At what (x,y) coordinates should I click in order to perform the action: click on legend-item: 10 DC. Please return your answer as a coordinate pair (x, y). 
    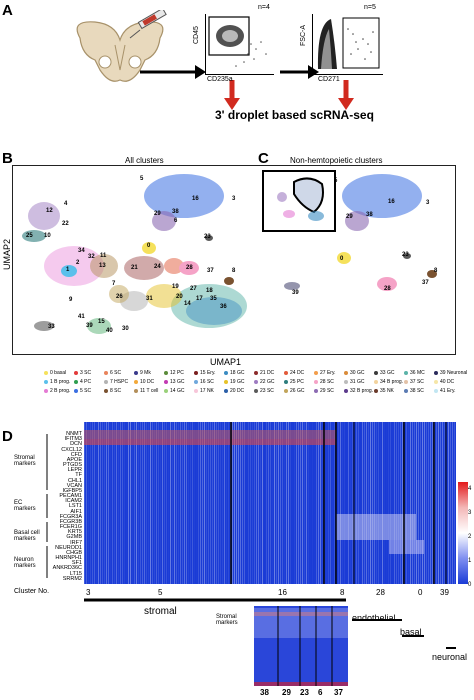
    Looking at the image, I should click on (144, 382).